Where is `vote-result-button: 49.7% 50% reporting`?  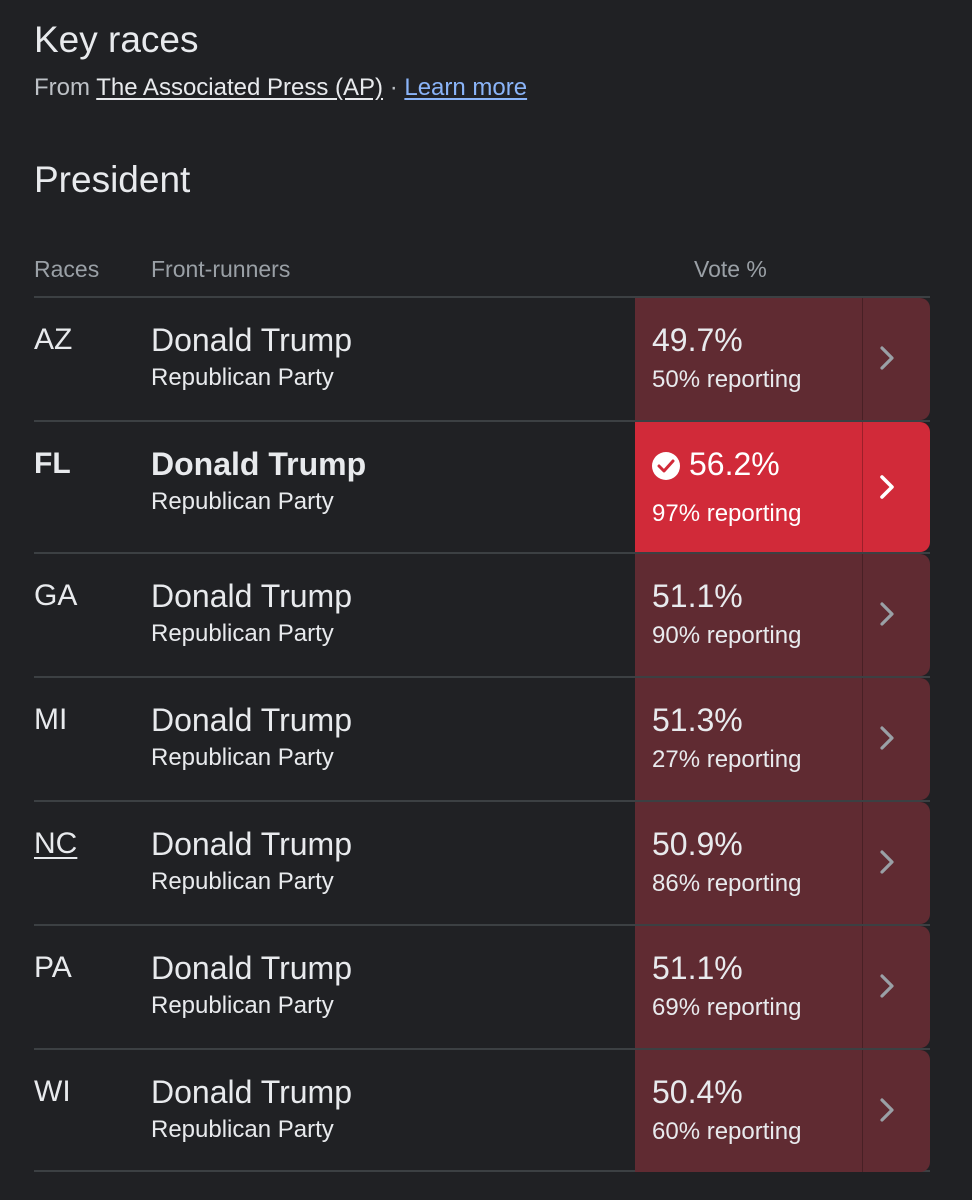 vote-result-button: 49.7% 50% reporting is located at coordinates (782, 359).